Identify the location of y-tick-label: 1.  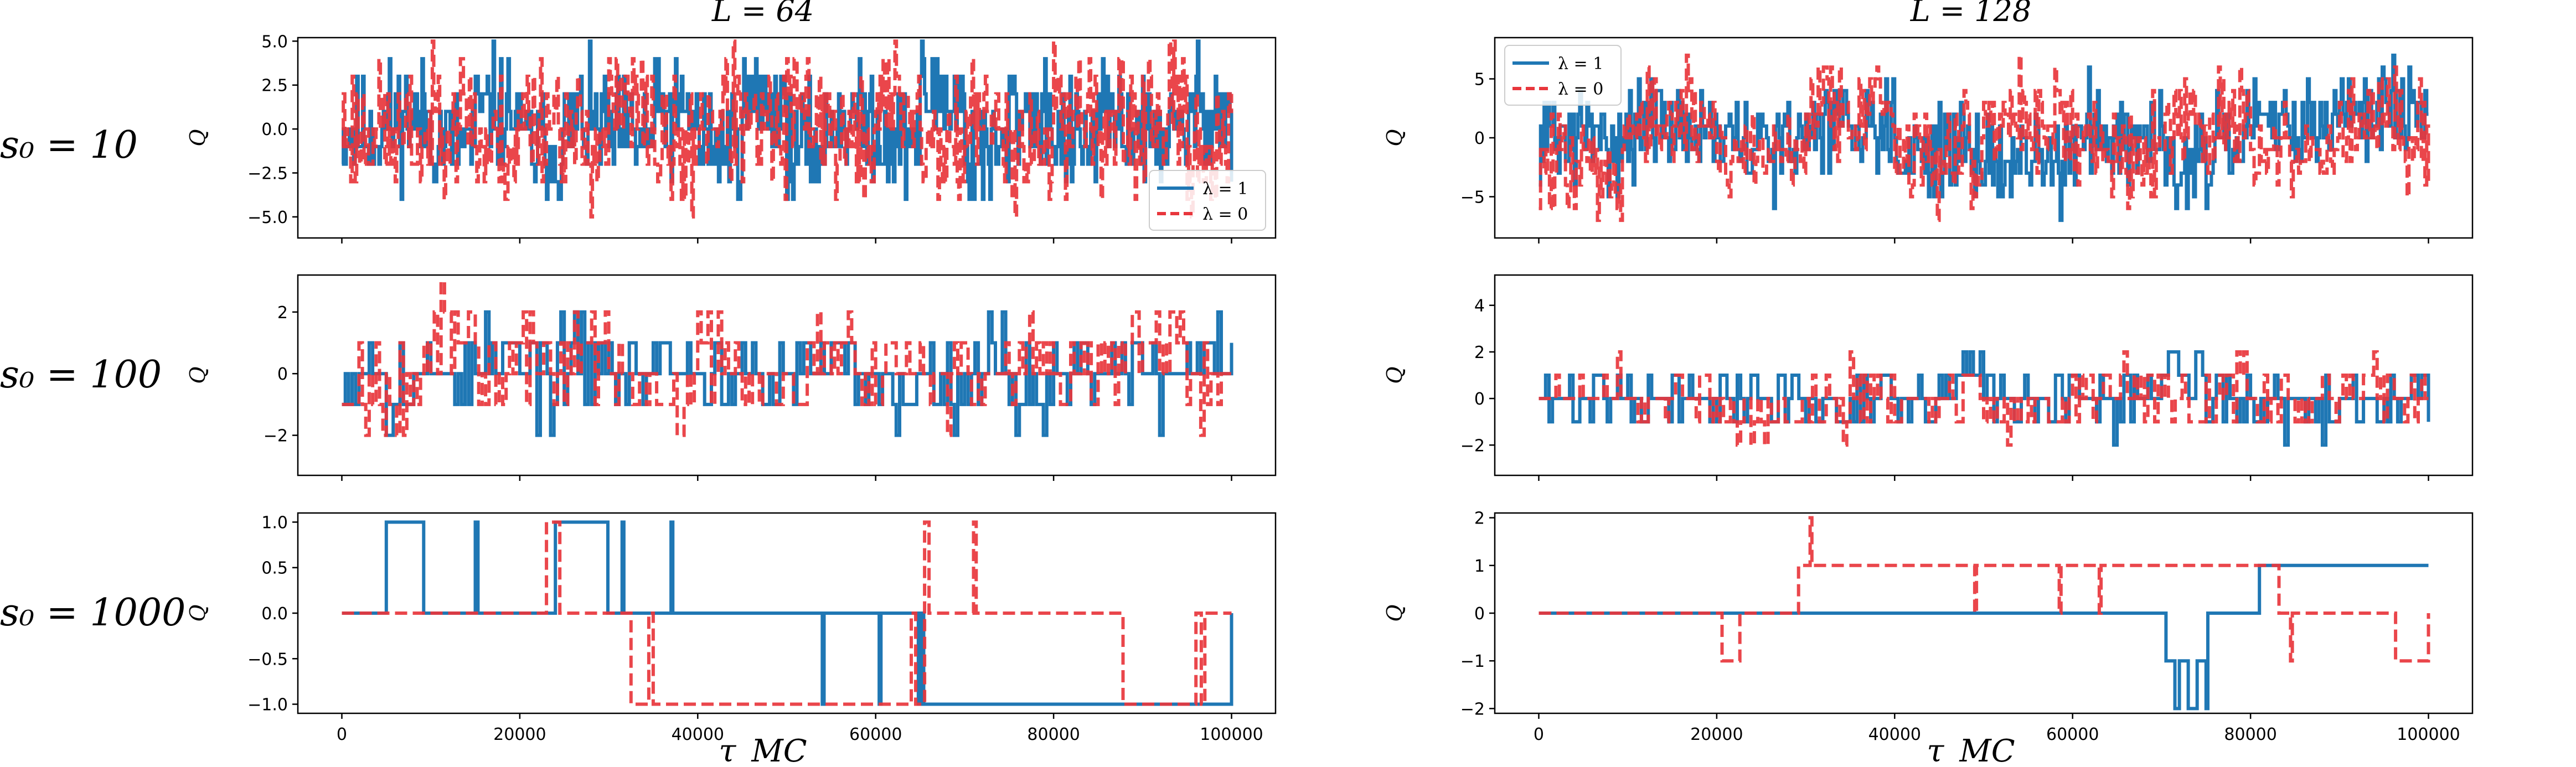
(1479, 567).